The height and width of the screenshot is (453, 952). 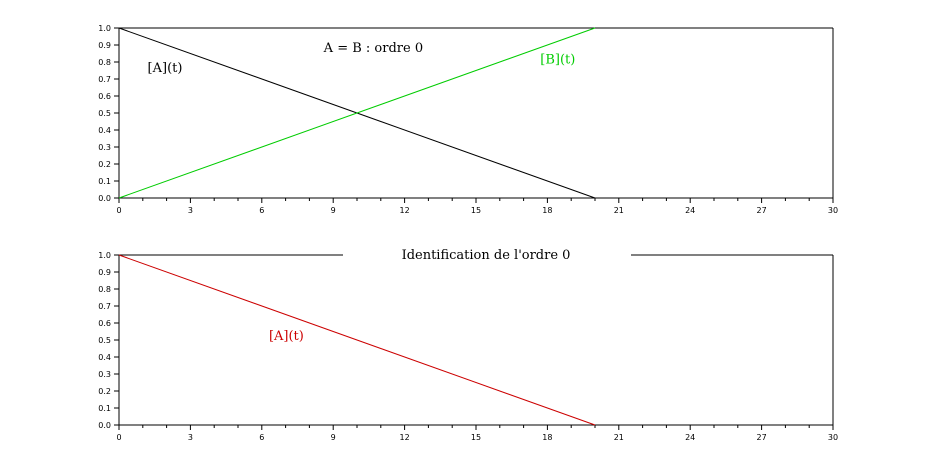 What do you see at coordinates (619, 437) in the screenshot?
I see `bottom-x-tick-label: 21` at bounding box center [619, 437].